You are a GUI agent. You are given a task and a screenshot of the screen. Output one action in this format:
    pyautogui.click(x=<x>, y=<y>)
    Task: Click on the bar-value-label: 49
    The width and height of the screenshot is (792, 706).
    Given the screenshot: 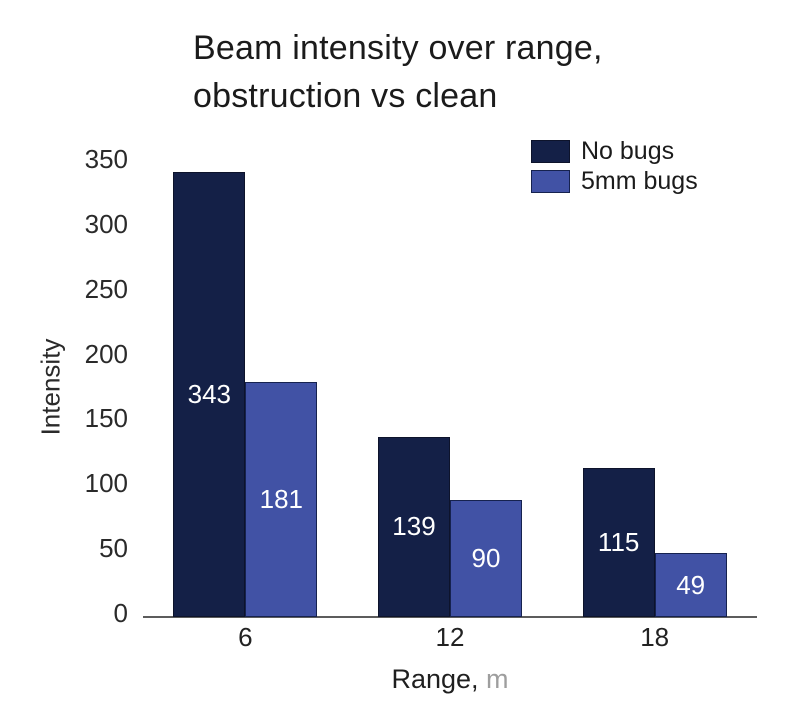 What is the action you would take?
    pyautogui.click(x=691, y=584)
    